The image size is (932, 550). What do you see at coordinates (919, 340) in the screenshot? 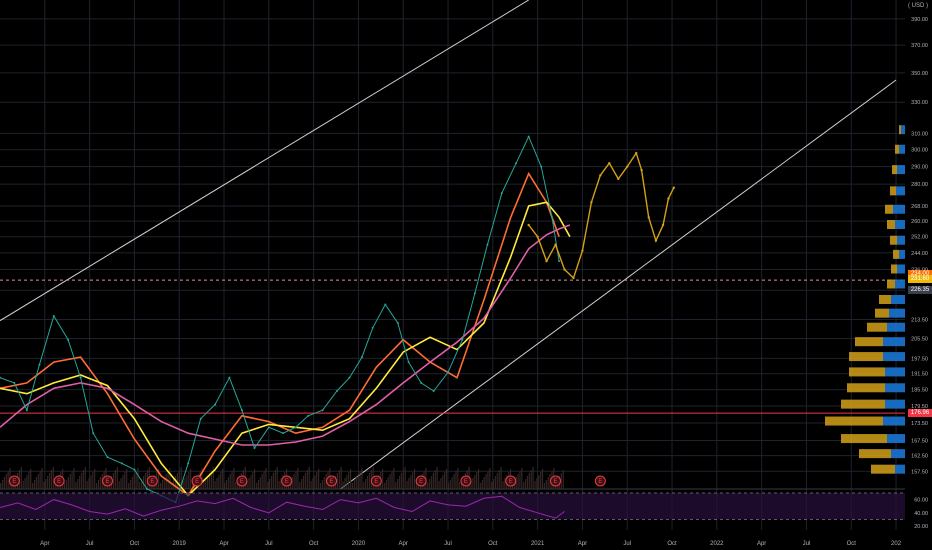
I see `price-tick-label: 205.50` at bounding box center [919, 340].